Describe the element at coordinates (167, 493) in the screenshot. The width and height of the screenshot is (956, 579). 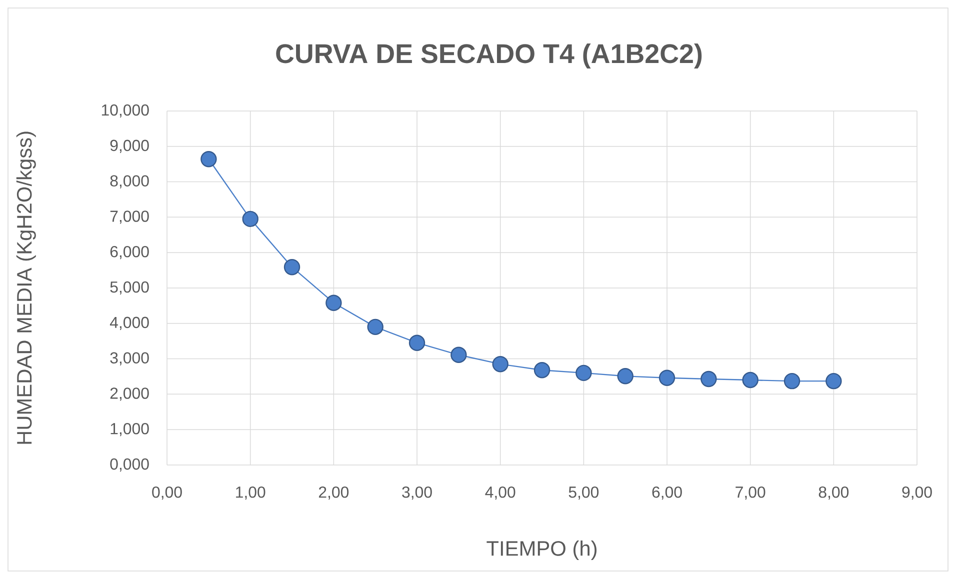
I see `x-tick-label: 0,00` at that location.